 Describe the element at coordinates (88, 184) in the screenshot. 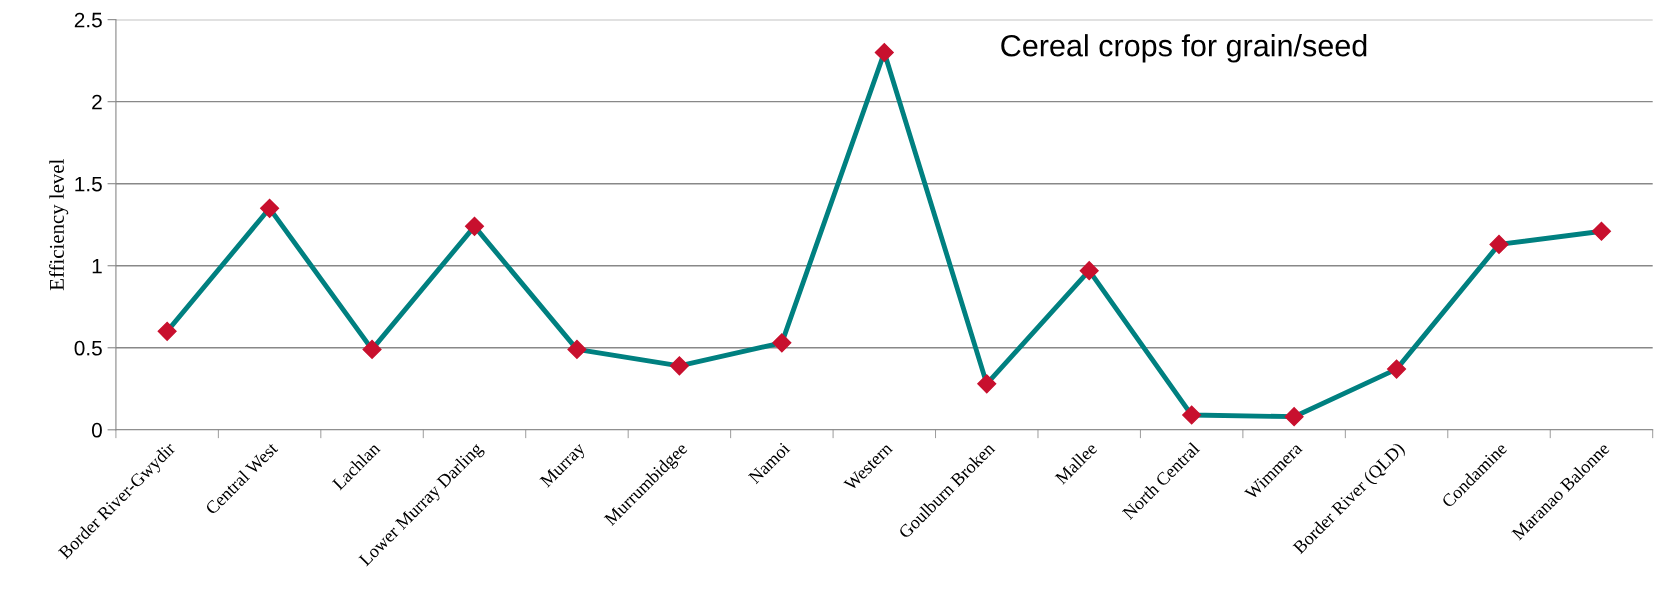

I see `y-tick-label: 1.5` at that location.